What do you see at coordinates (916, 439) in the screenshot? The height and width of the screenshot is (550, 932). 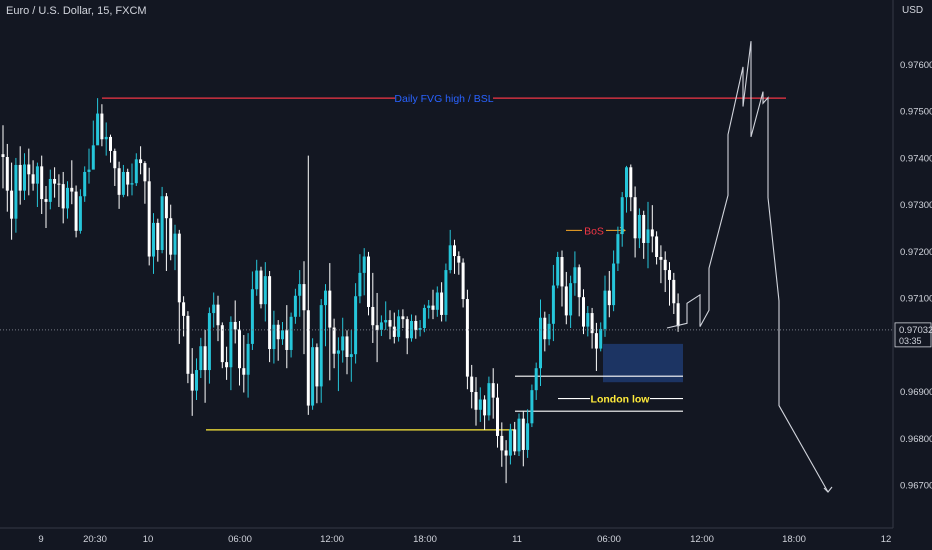 I see `y-tick-label: 0.96800` at bounding box center [916, 439].